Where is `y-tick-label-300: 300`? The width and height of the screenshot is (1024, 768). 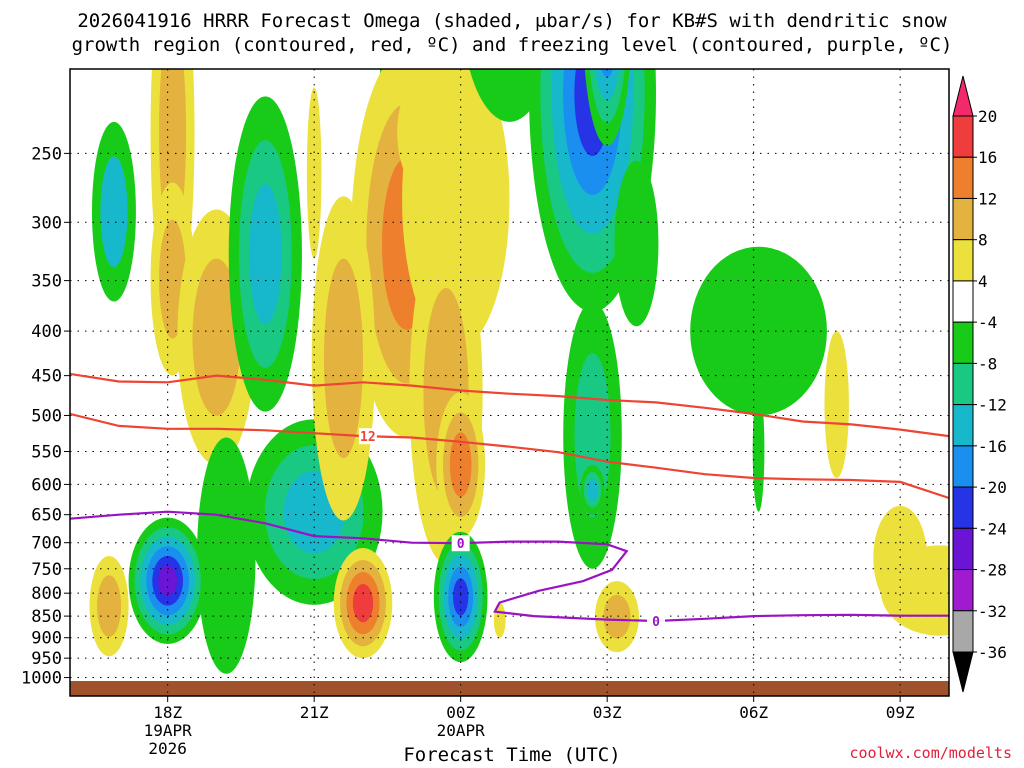
y-tick-label-300: 300 is located at coordinates (46, 223).